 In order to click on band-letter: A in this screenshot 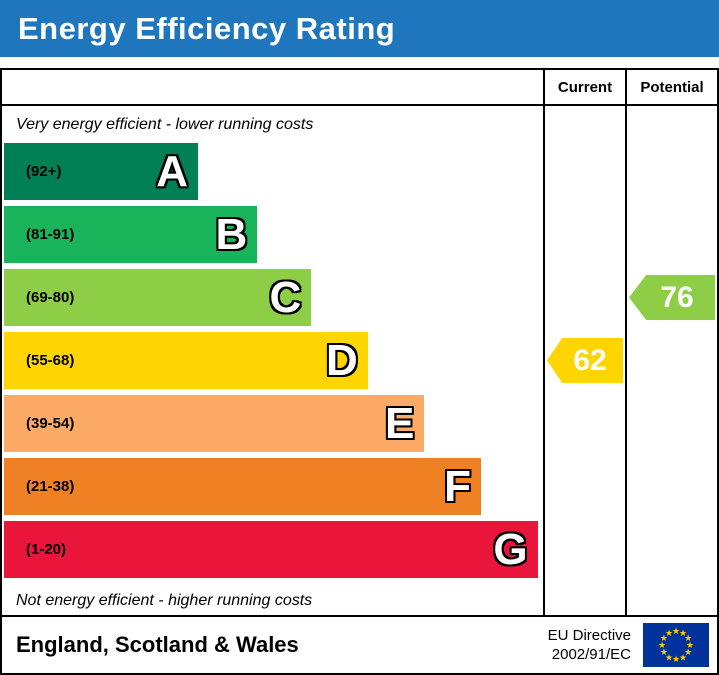, I will do `click(172, 171)`.